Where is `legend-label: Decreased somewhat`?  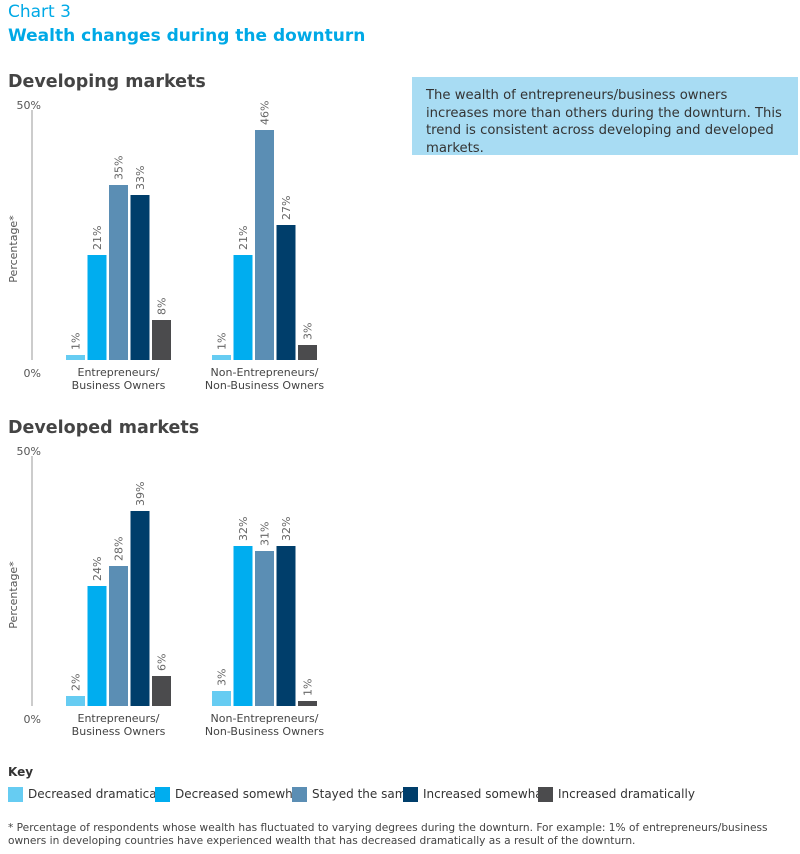 legend-label: Decreased somewhat is located at coordinates (240, 794).